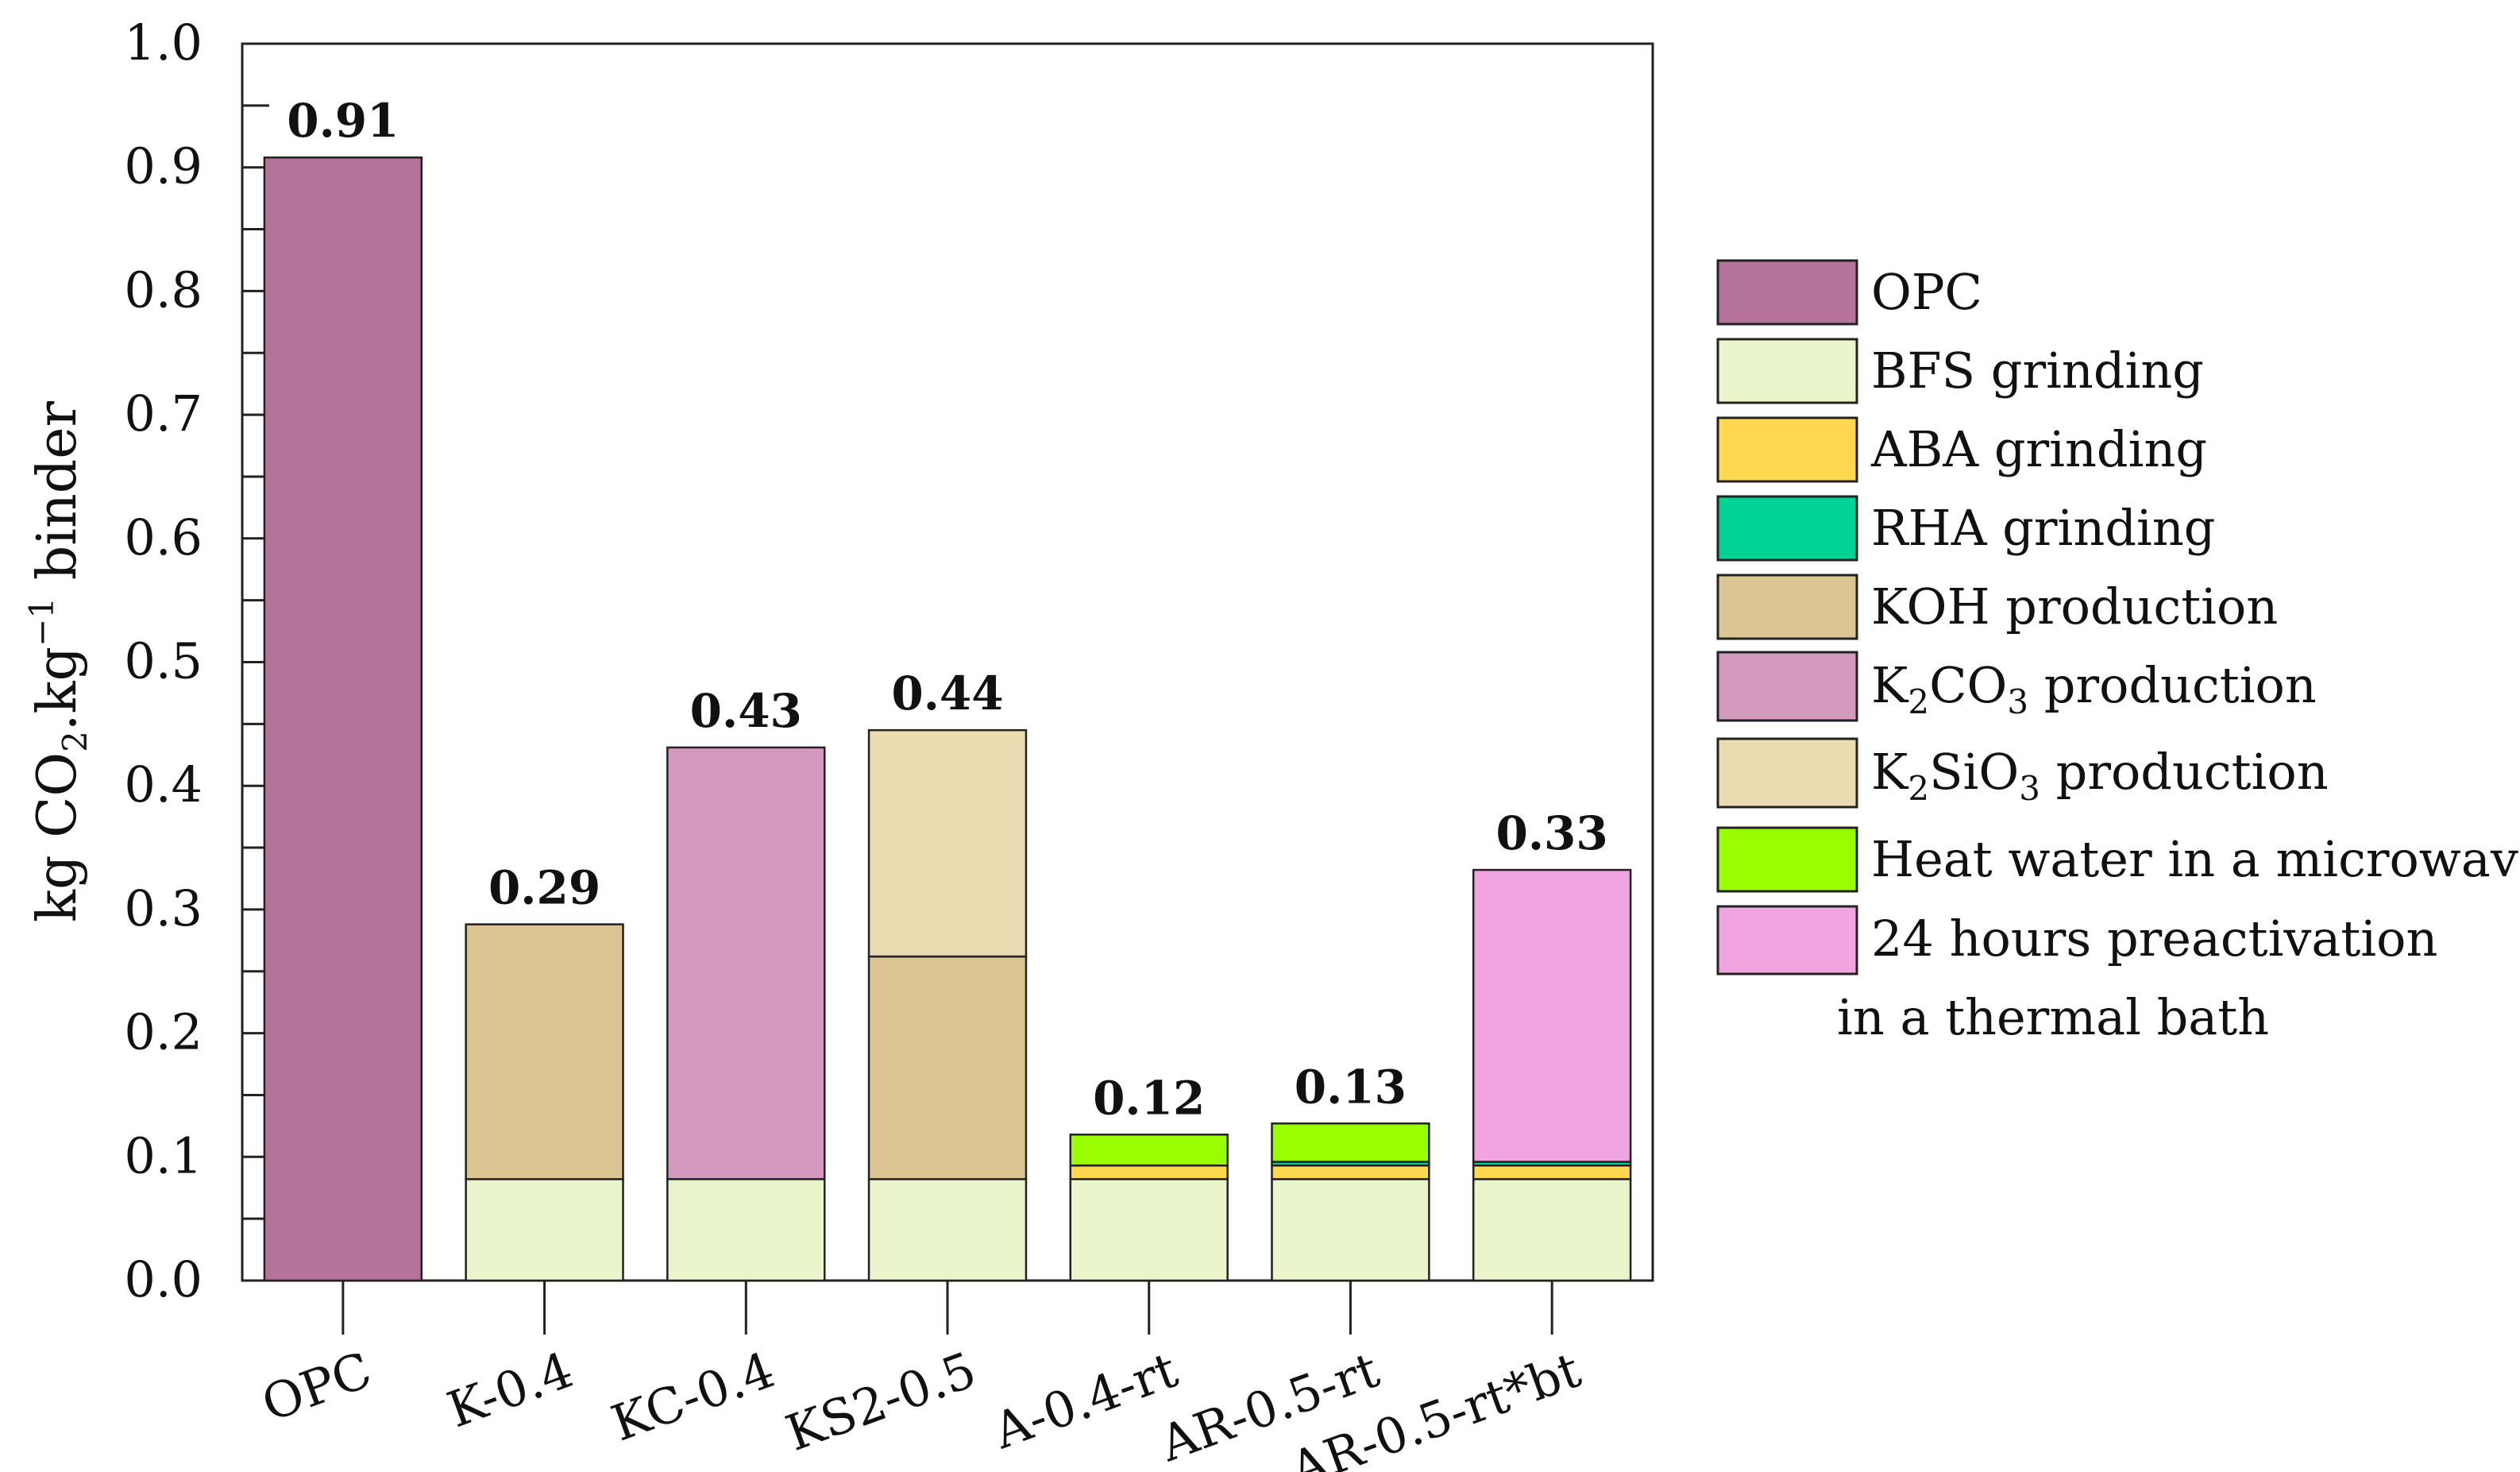 Image resolution: width=2520 pixels, height=1472 pixels. I want to click on bar-segment-k-0-4-bfs-grinding, so click(544, 1230).